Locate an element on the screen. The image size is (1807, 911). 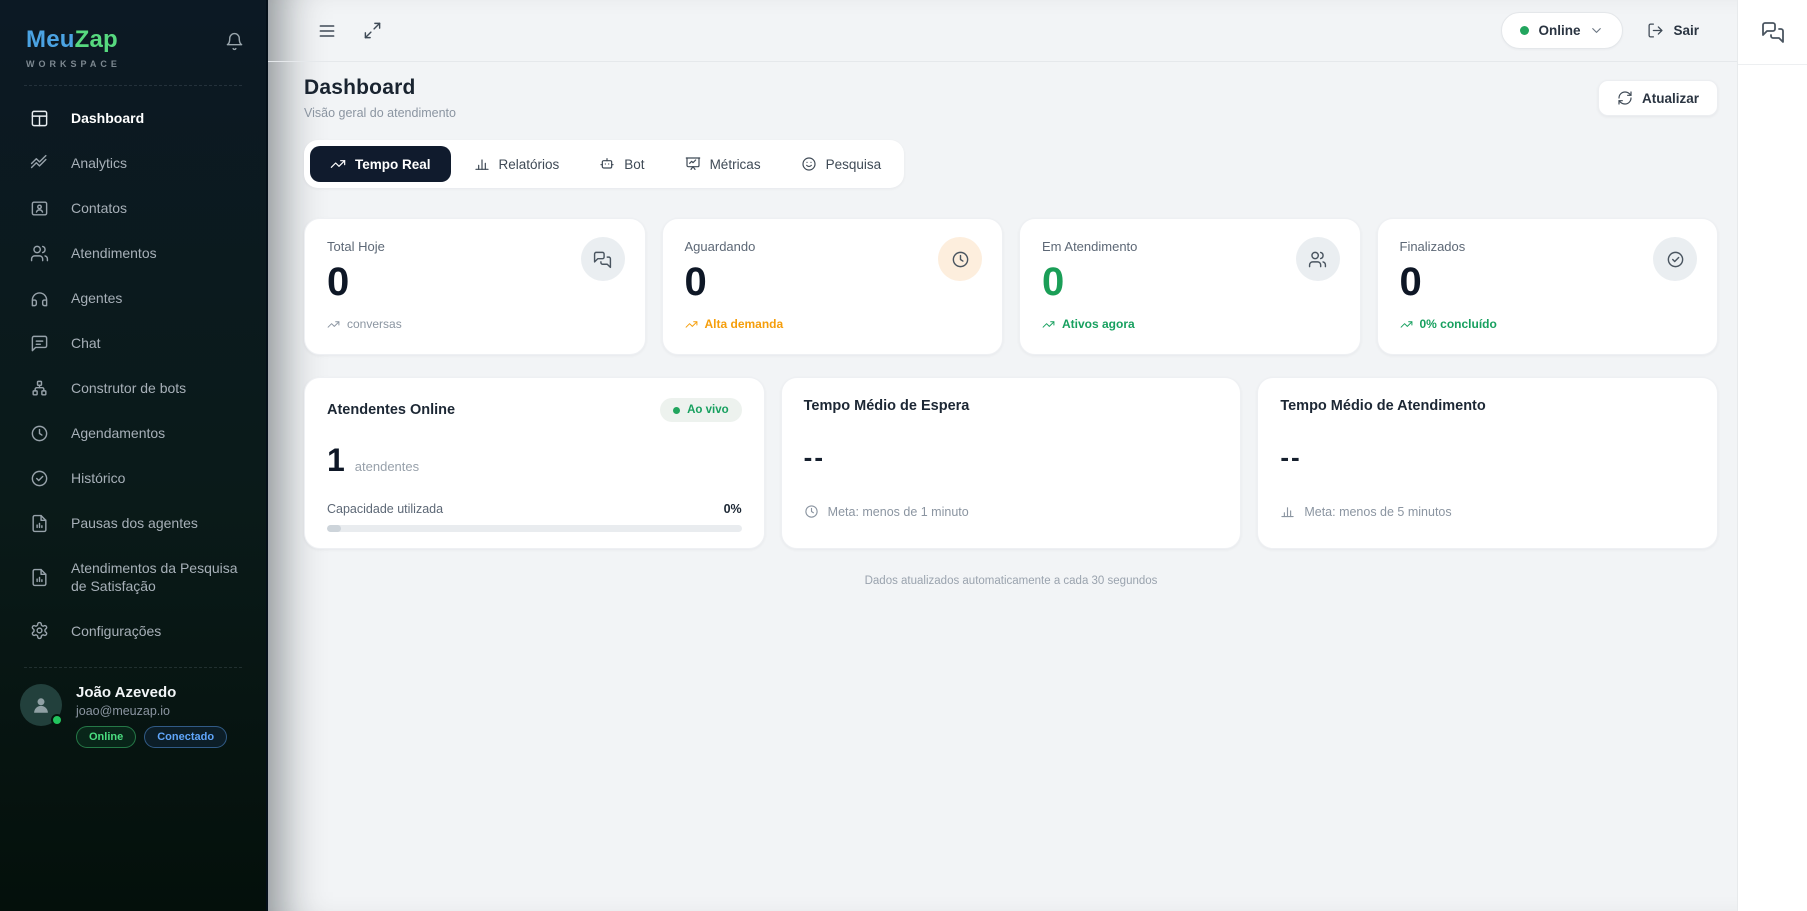
sidebar-item-label: Agentes is located at coordinates (97, 298).